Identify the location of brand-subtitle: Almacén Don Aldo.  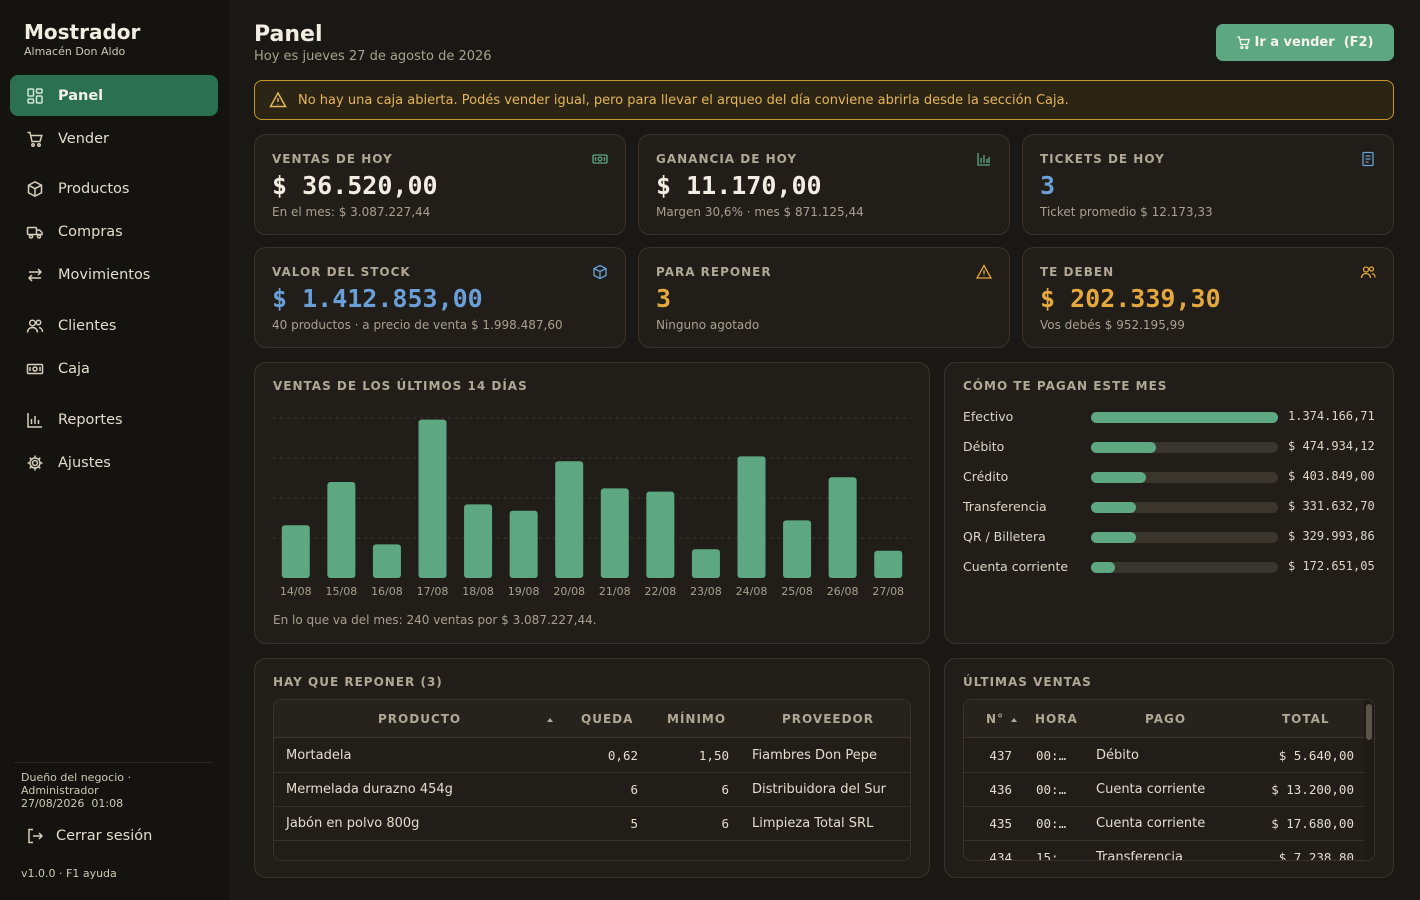
(75, 51).